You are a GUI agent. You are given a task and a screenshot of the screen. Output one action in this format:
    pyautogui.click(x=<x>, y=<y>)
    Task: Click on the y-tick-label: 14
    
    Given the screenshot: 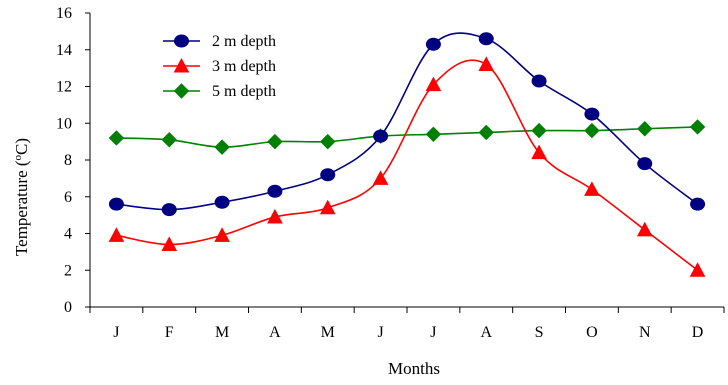 What is the action you would take?
    pyautogui.click(x=64, y=50)
    